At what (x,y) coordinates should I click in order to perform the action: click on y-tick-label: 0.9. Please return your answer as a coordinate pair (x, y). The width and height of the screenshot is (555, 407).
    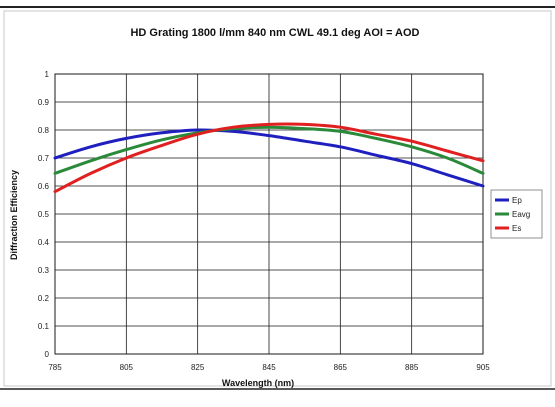
    Looking at the image, I should click on (44, 102).